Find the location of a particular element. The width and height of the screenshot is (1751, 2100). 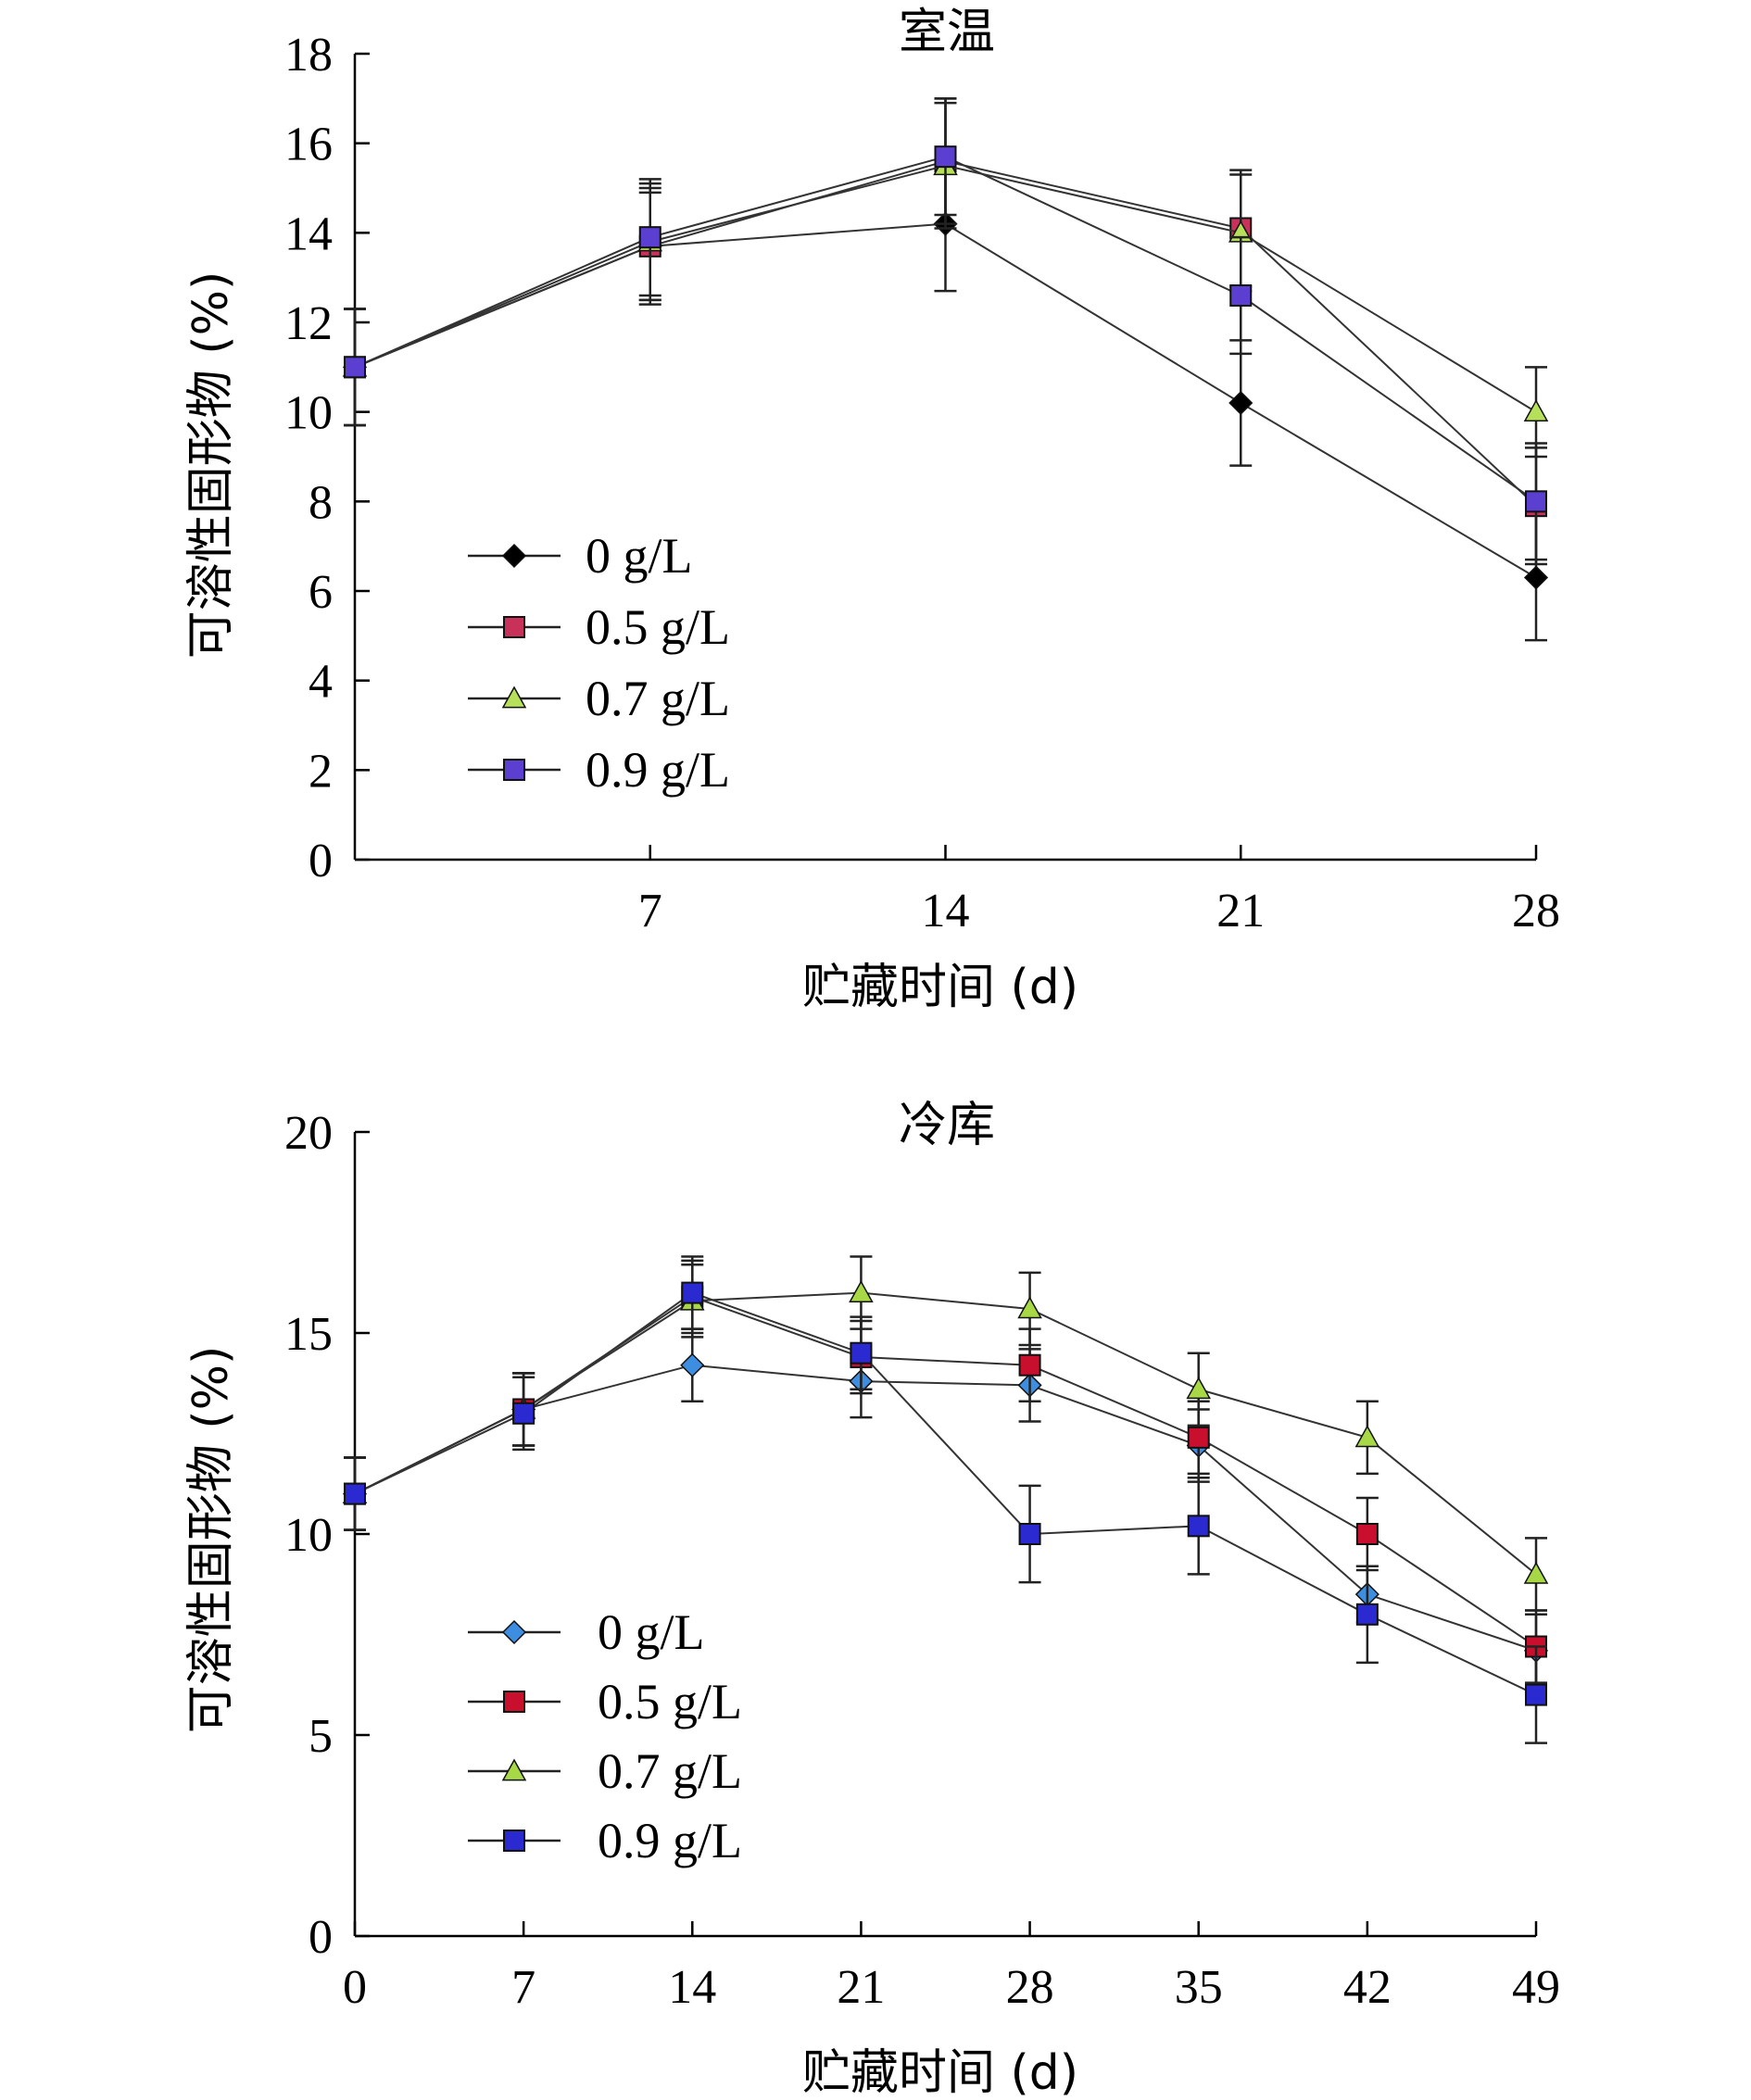

chart-title: 室温 is located at coordinates (947, 32).